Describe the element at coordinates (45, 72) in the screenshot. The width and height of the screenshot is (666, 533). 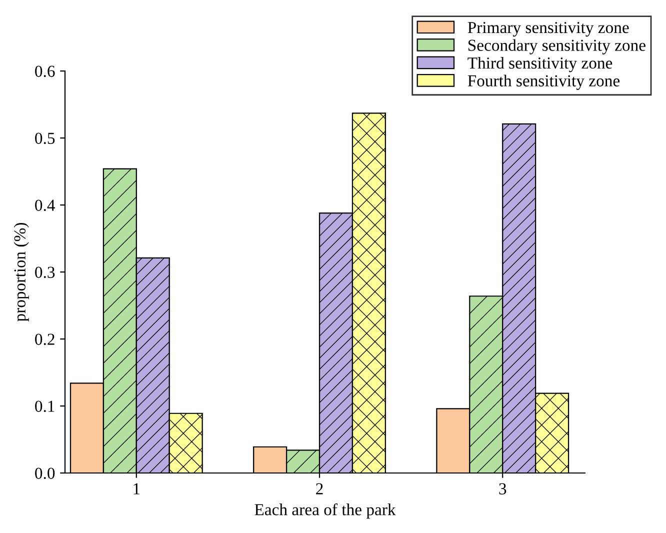
I see `y-tick-label: 0.6` at that location.